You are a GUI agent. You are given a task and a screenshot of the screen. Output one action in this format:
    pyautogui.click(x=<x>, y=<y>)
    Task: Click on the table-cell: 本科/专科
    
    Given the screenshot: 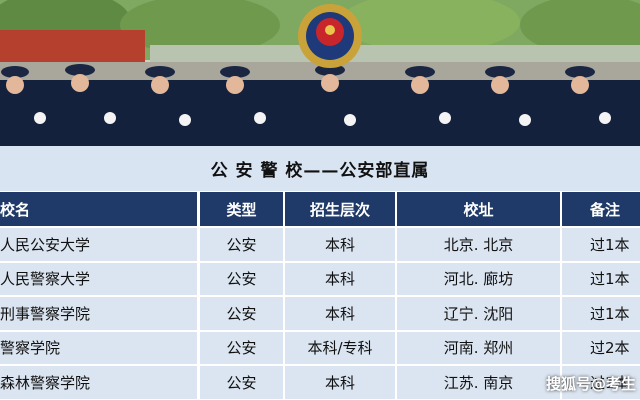 What is the action you would take?
    pyautogui.click(x=340, y=347)
    